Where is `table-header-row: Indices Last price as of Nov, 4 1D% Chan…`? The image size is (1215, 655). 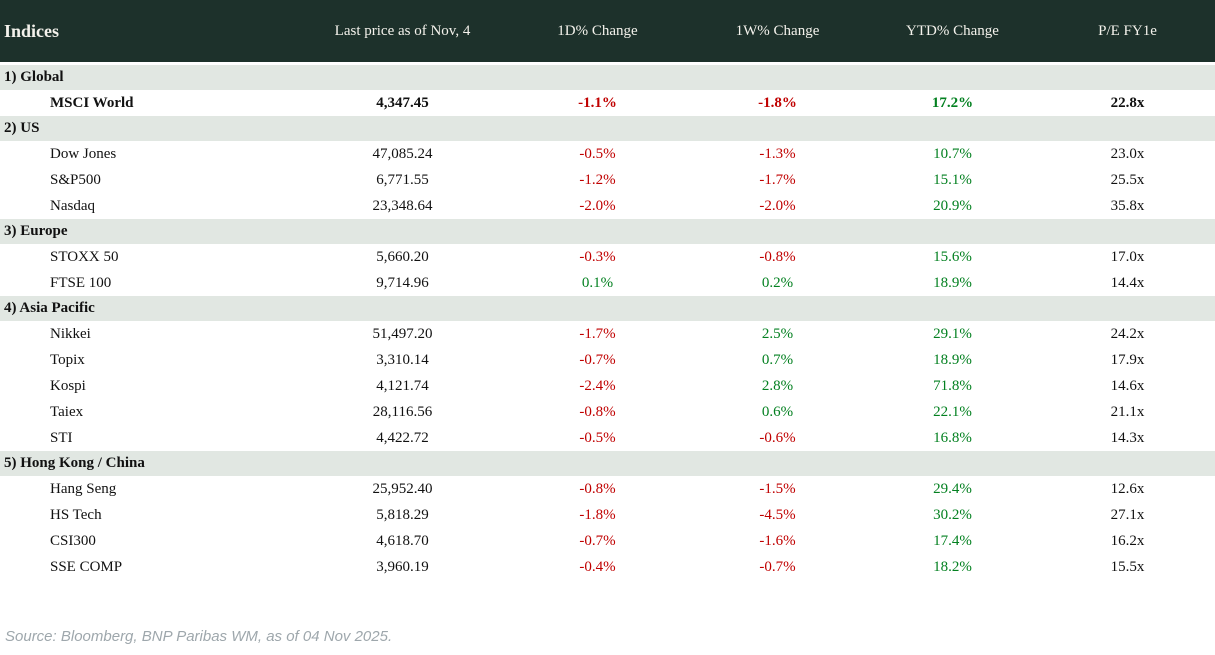 table-header-row: Indices Last price as of Nov, 4 1D% Chan… is located at coordinates (607, 31).